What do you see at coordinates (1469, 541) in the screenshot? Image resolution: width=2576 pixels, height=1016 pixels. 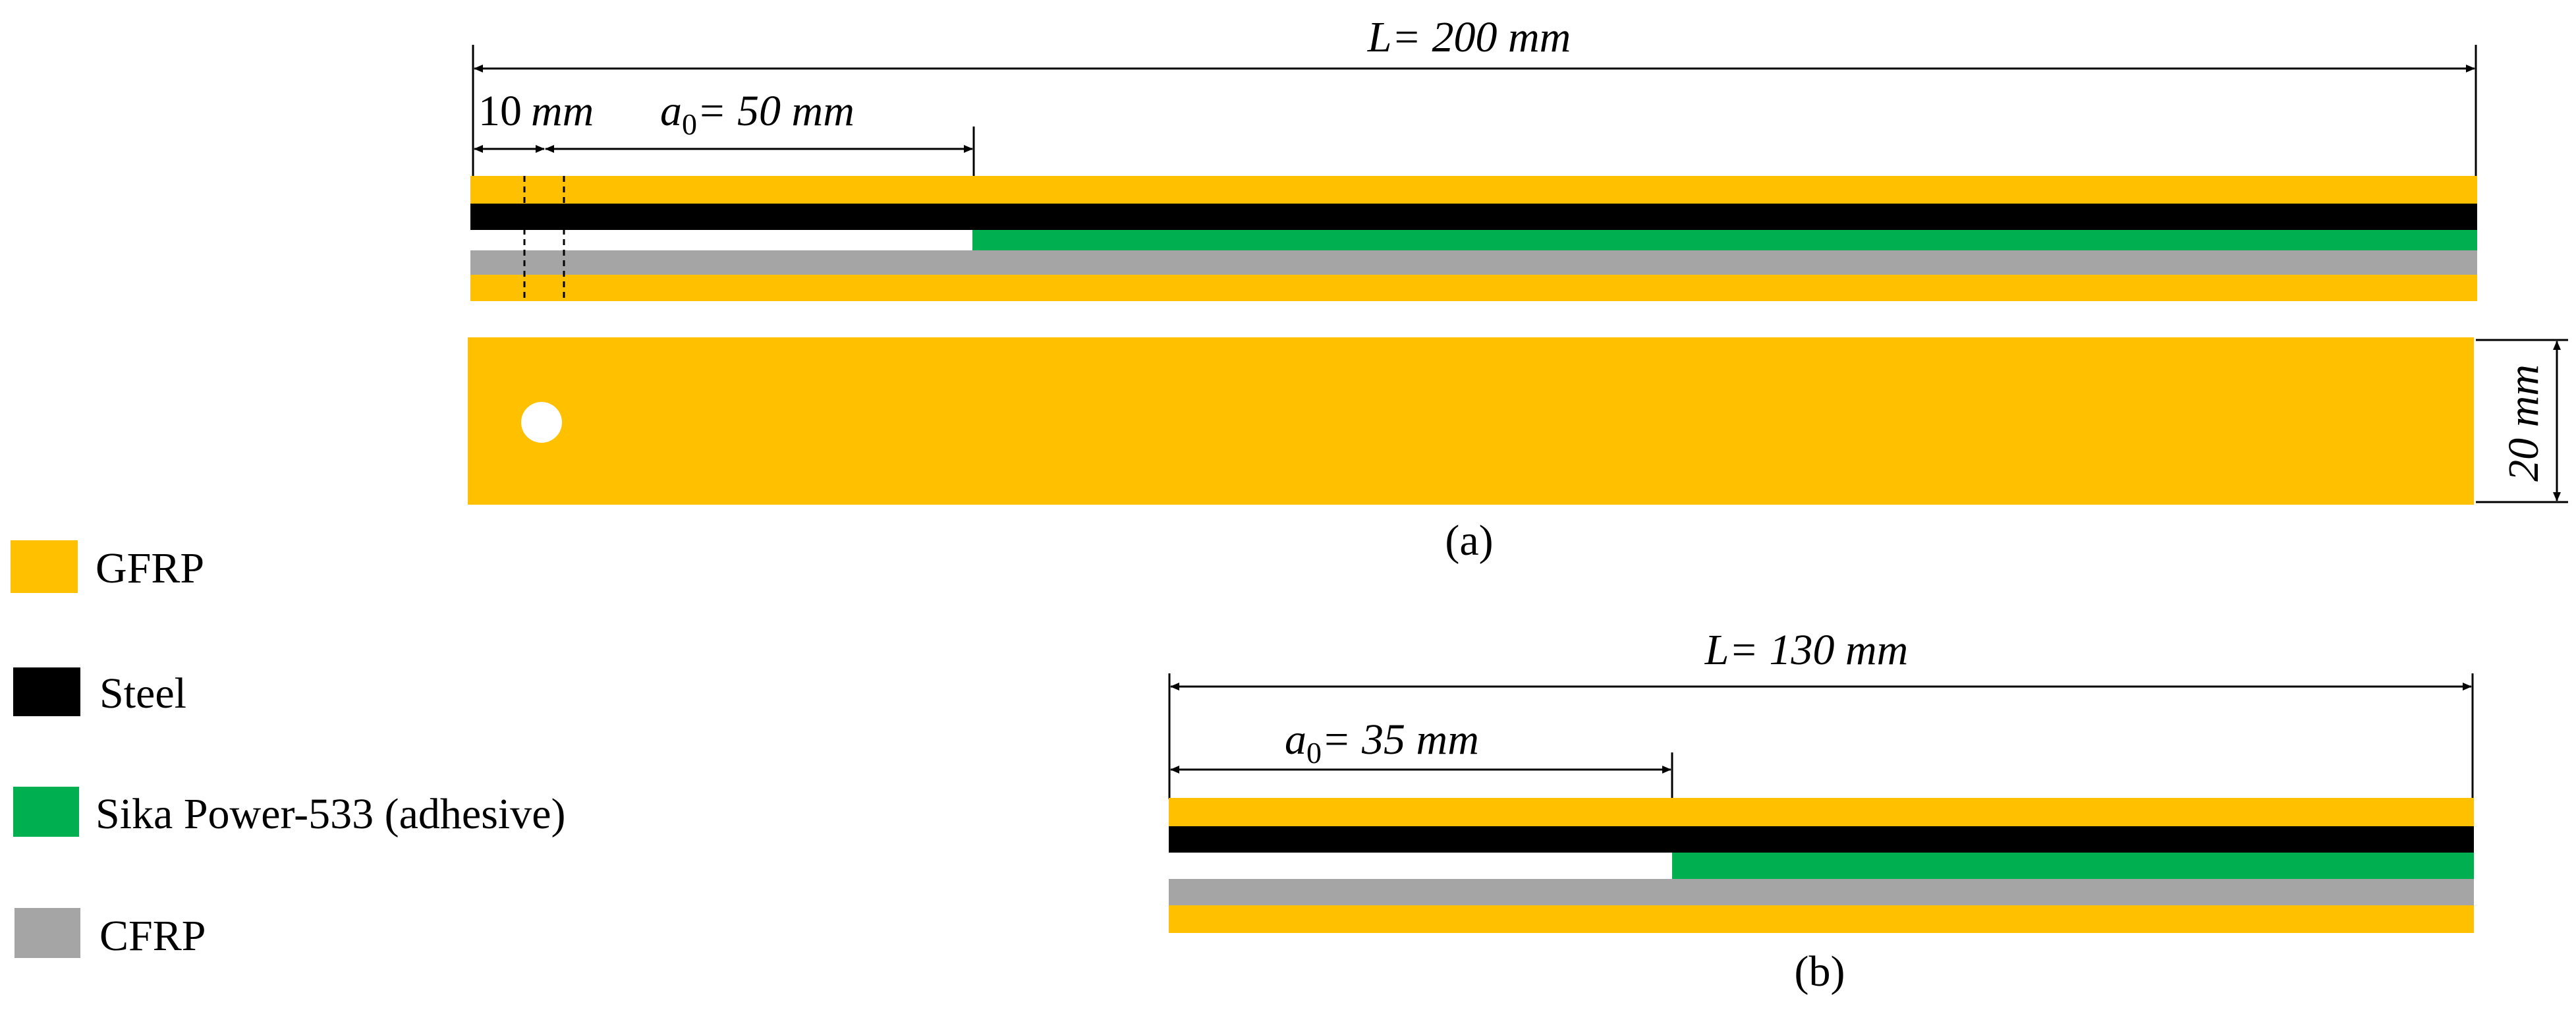 I see `a-caption: (a)` at bounding box center [1469, 541].